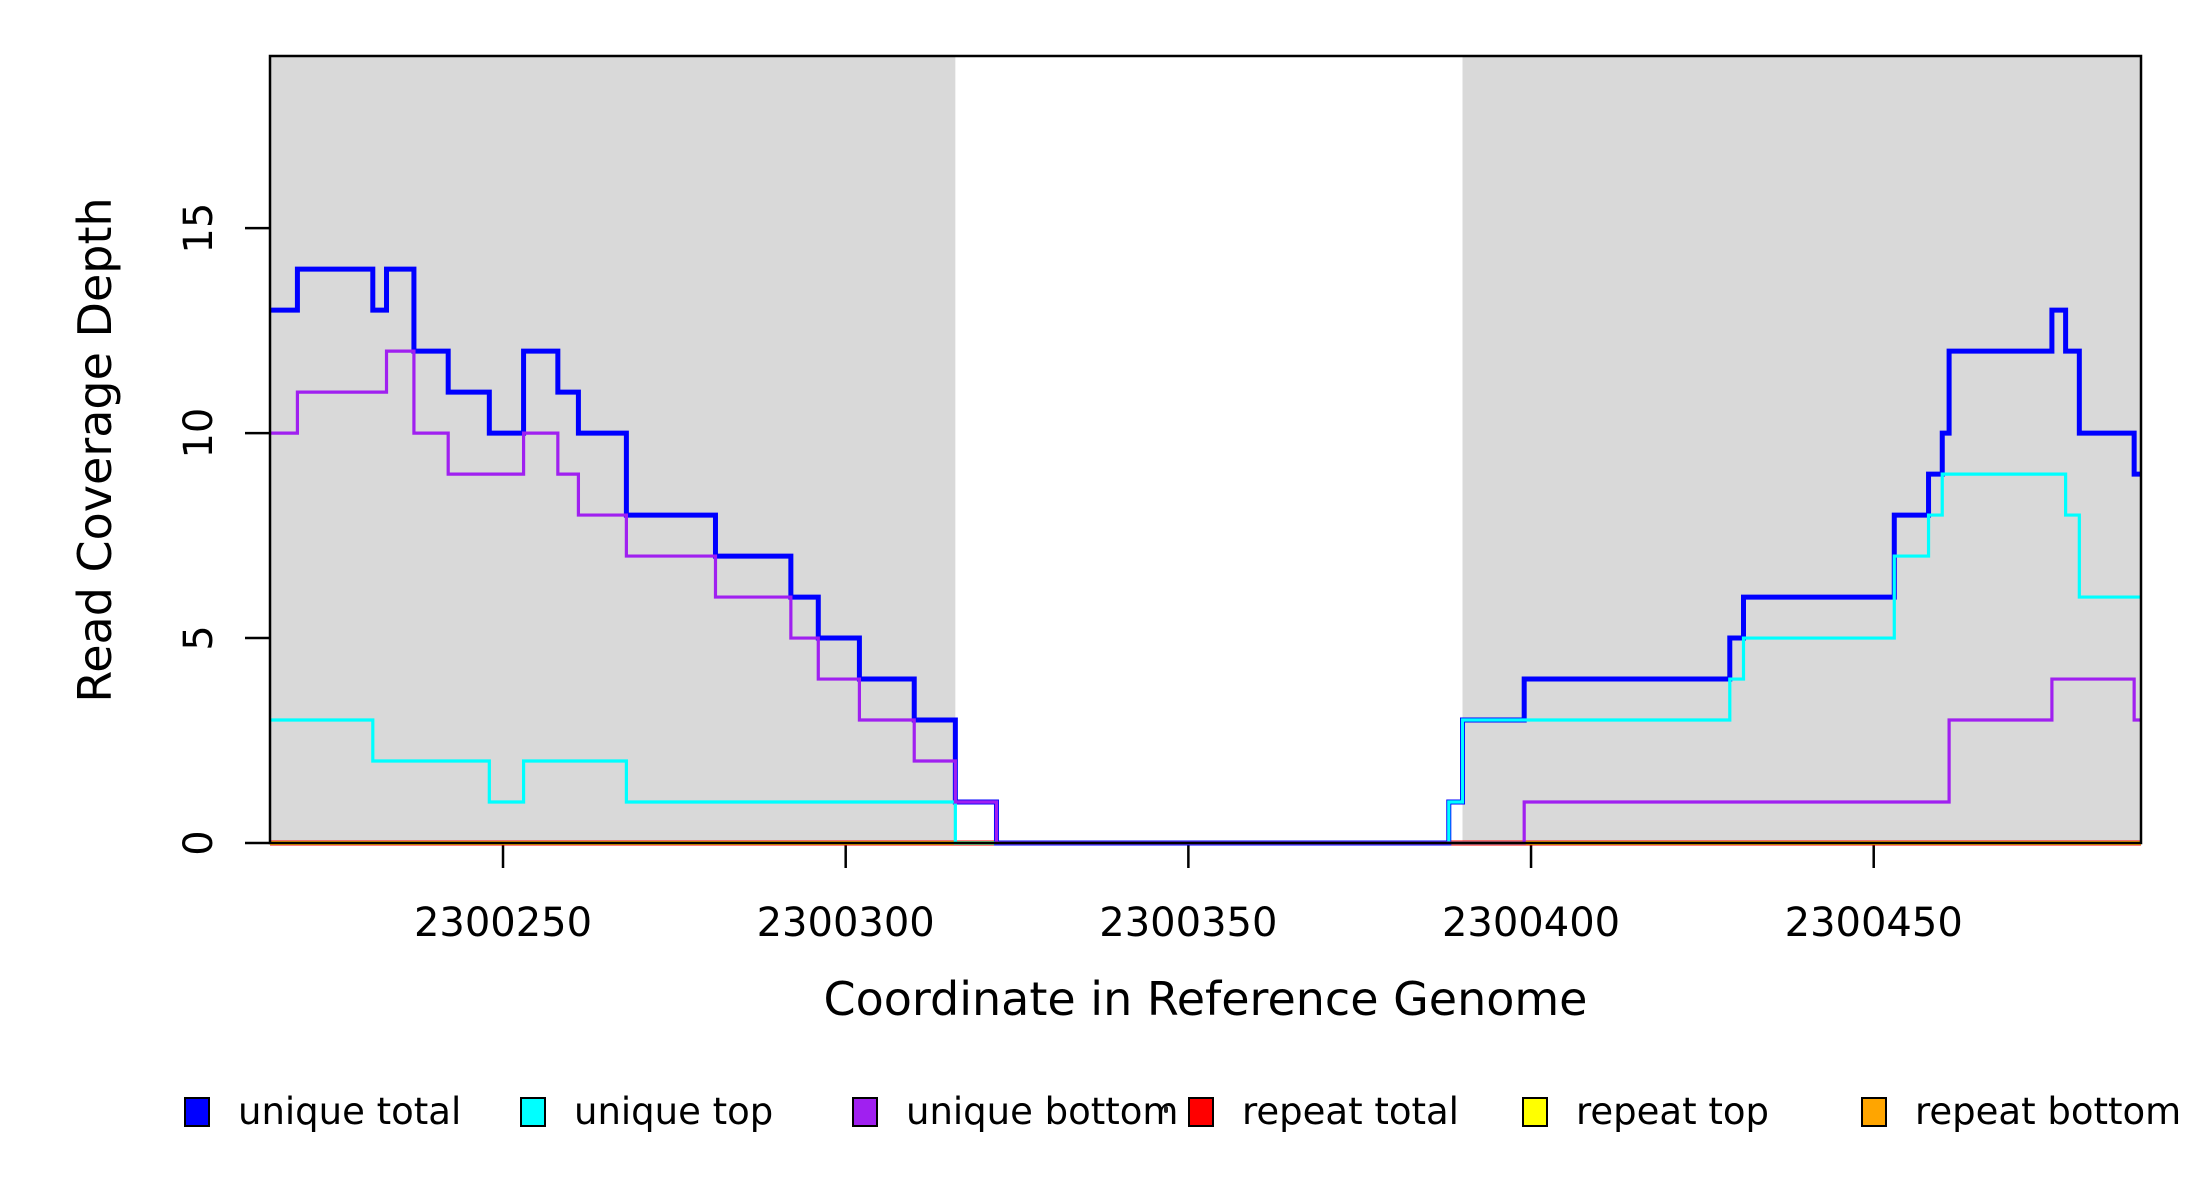 The height and width of the screenshot is (1200, 2200). What do you see at coordinates (199, 228) in the screenshot?
I see `y-tick-label: 15` at bounding box center [199, 228].